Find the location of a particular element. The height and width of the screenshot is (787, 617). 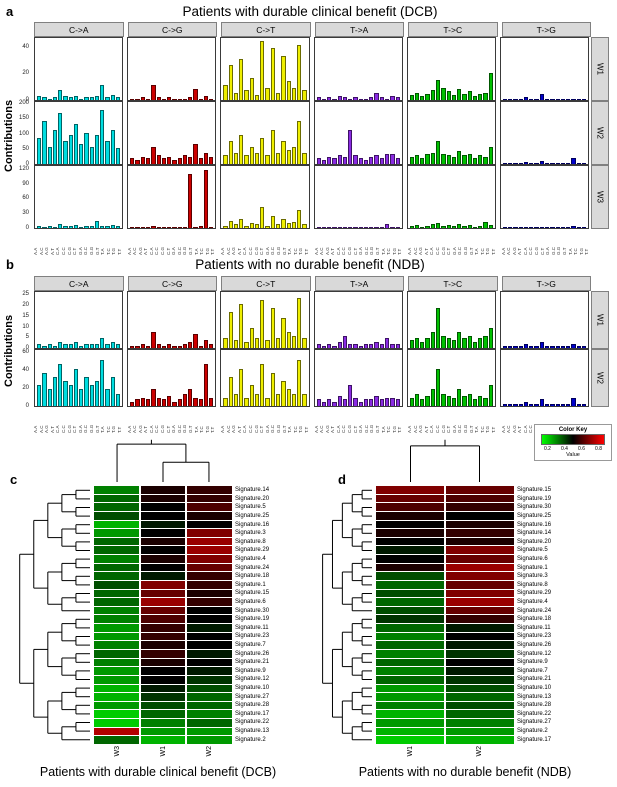

y-tick-label: 30 is located at coordinates (25, 213).